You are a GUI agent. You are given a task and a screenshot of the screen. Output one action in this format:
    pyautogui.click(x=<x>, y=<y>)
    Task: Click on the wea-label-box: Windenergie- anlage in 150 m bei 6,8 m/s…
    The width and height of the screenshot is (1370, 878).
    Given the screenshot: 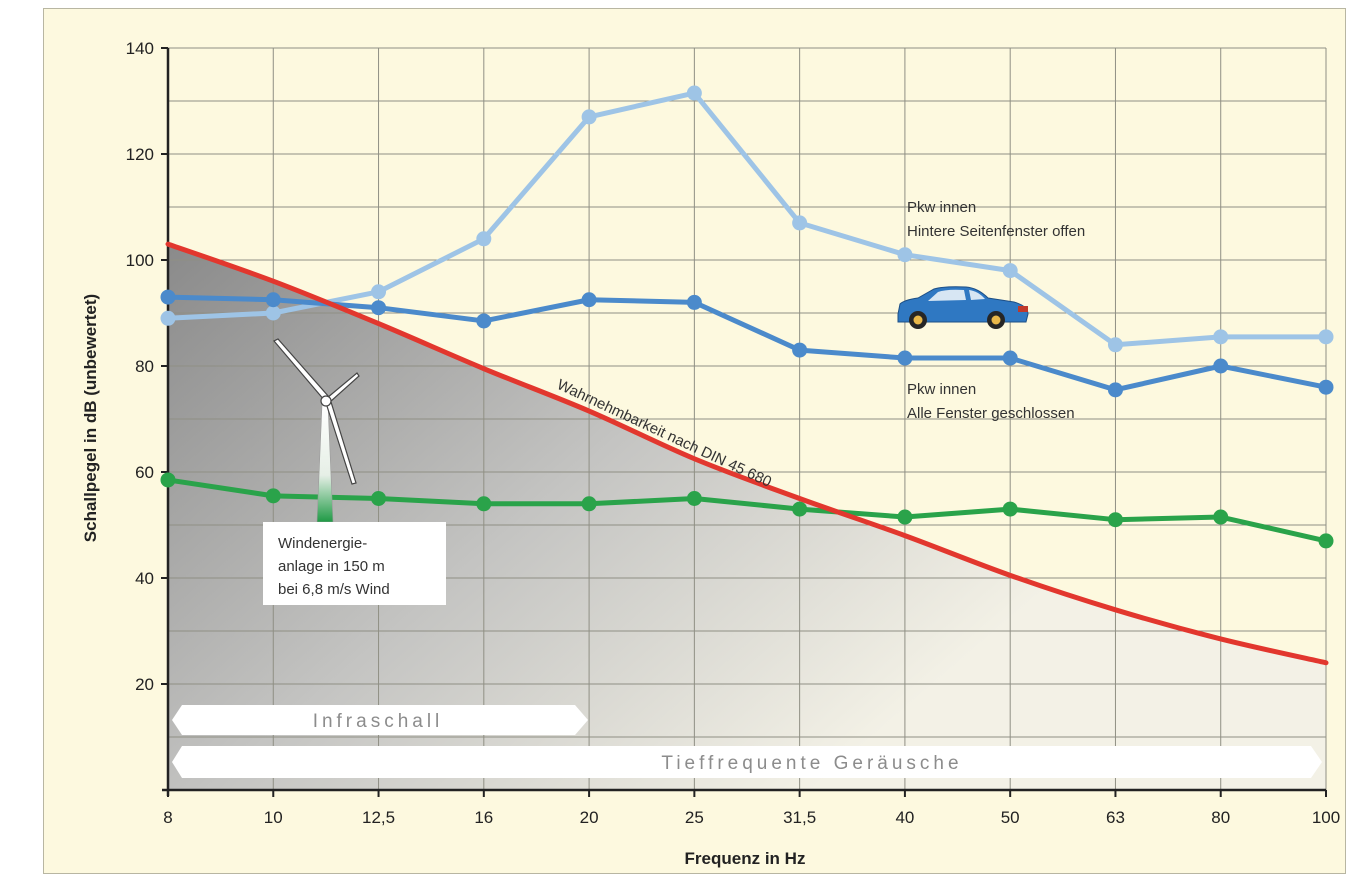 What is the action you would take?
    pyautogui.click(x=354, y=563)
    